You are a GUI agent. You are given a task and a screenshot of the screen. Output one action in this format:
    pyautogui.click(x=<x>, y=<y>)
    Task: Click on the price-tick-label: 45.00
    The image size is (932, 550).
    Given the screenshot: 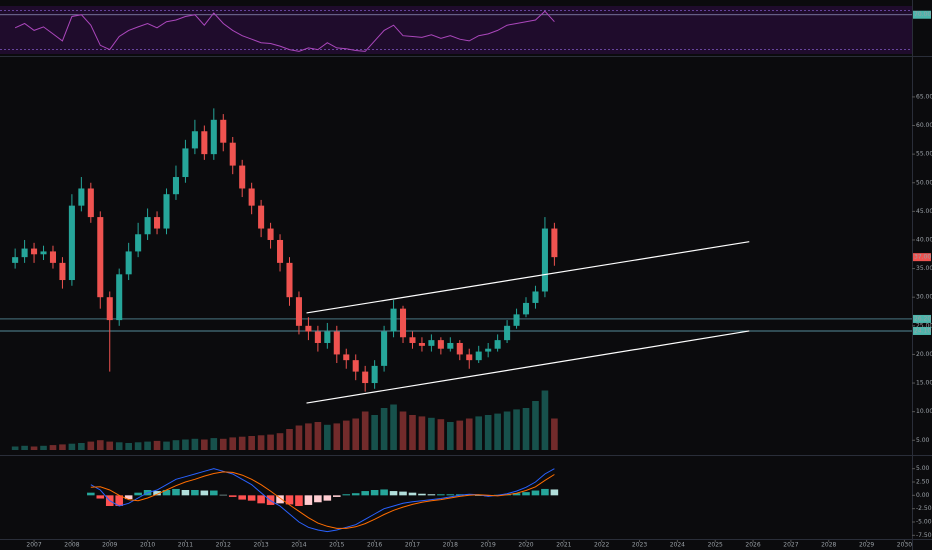 What is the action you would take?
    pyautogui.click(x=924, y=211)
    